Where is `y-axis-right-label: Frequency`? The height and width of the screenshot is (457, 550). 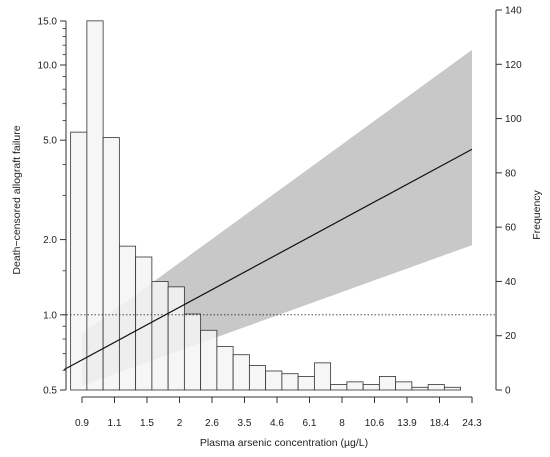
y-axis-right-label: Frequency is located at coordinates (537, 214).